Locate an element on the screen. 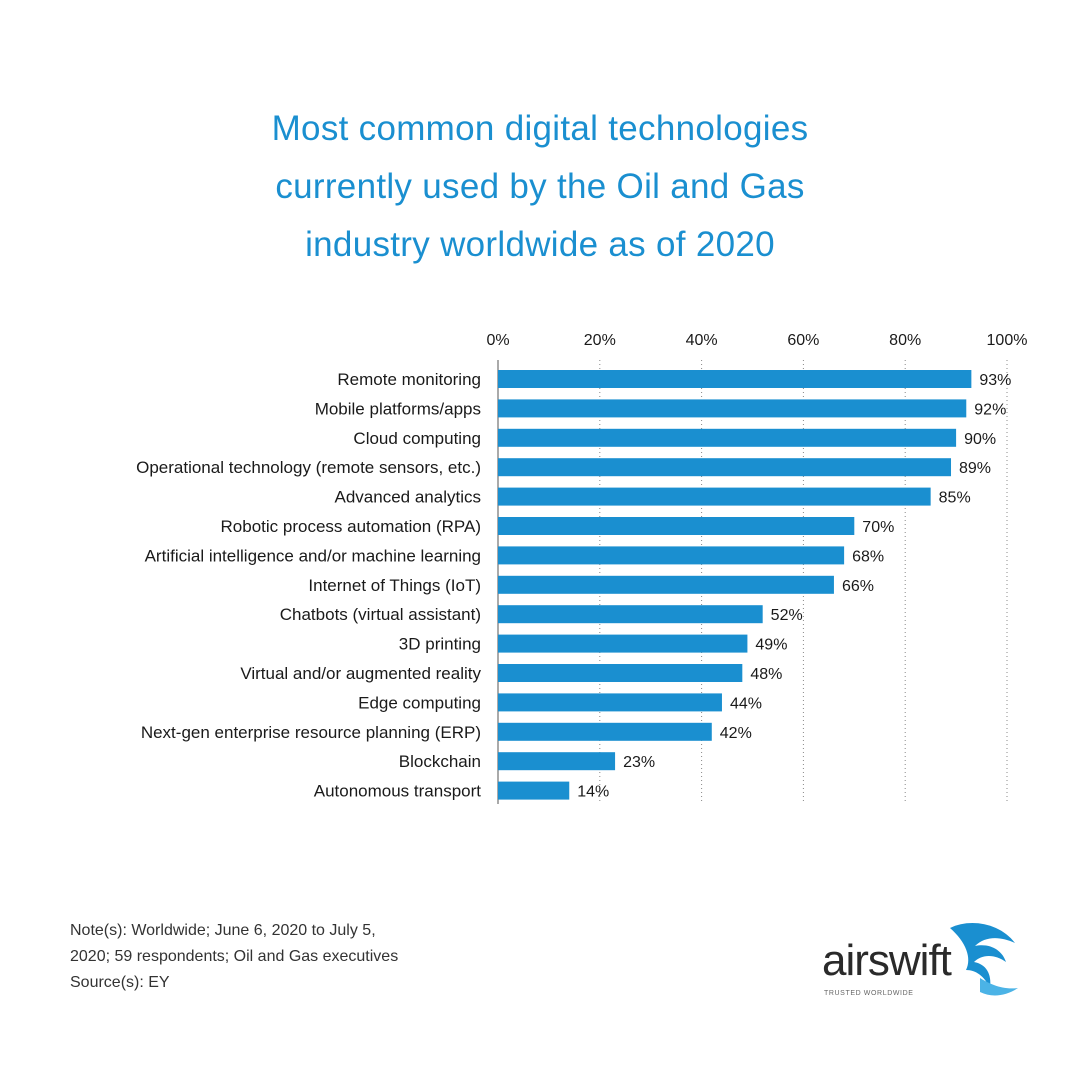  value-label: 42% is located at coordinates (736, 733).